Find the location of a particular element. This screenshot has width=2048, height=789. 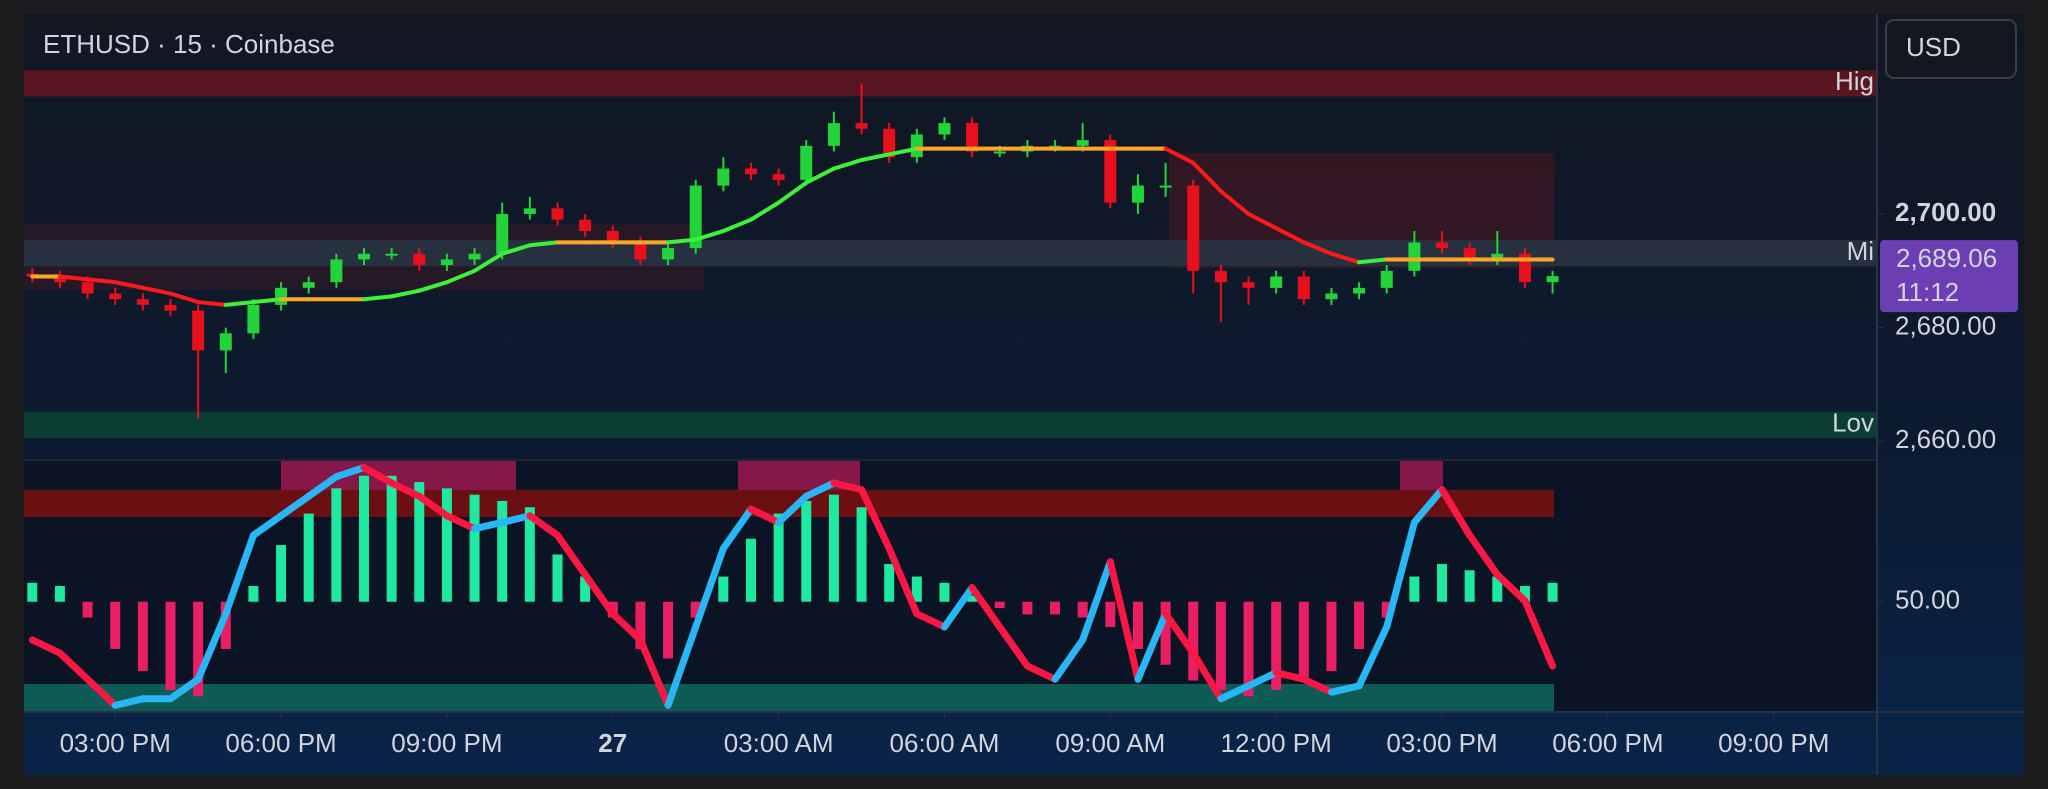

zone-label: Hig is located at coordinates (1854, 81).